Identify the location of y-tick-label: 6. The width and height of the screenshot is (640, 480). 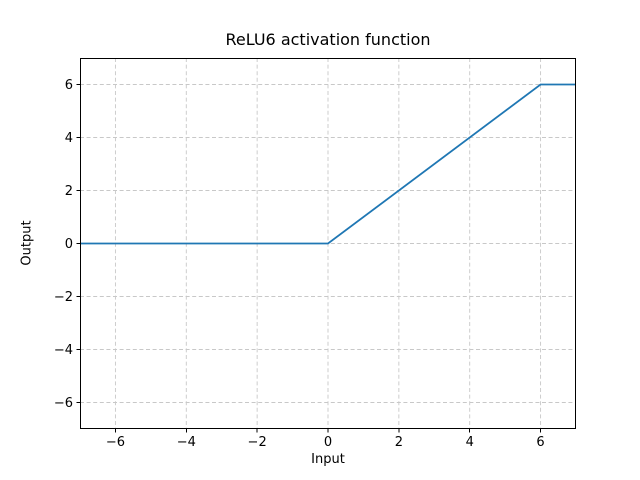
(69, 85).